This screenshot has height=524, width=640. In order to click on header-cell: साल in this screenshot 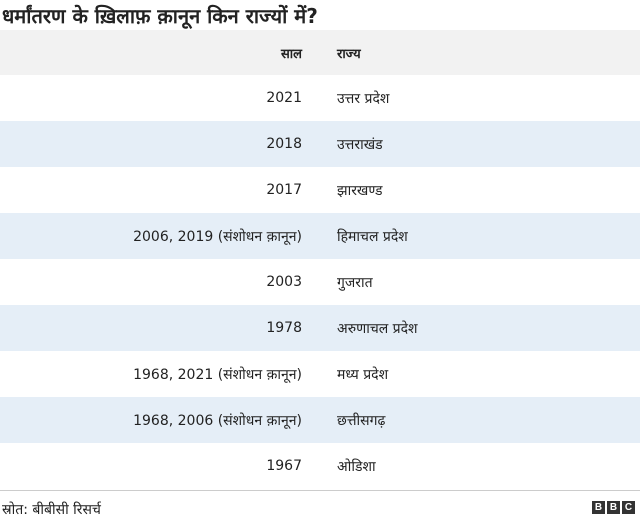, I will do `click(151, 52)`.